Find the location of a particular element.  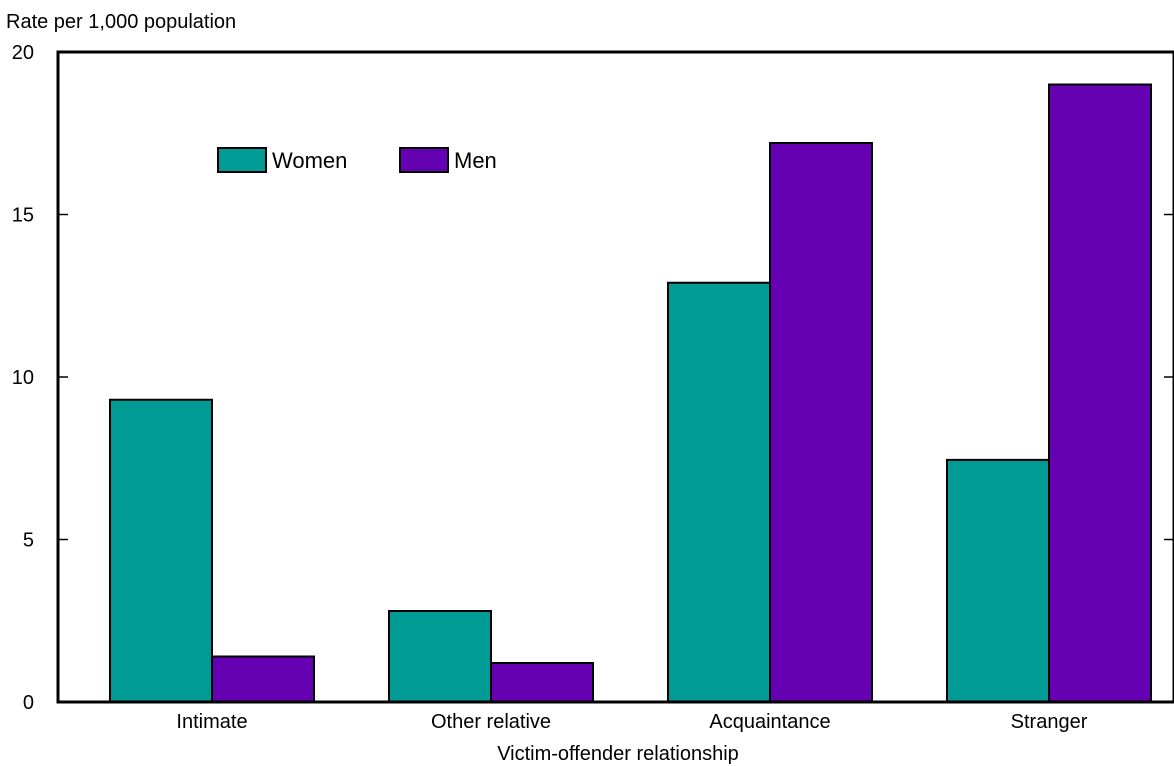

bar-men-stranger is located at coordinates (1100, 393).